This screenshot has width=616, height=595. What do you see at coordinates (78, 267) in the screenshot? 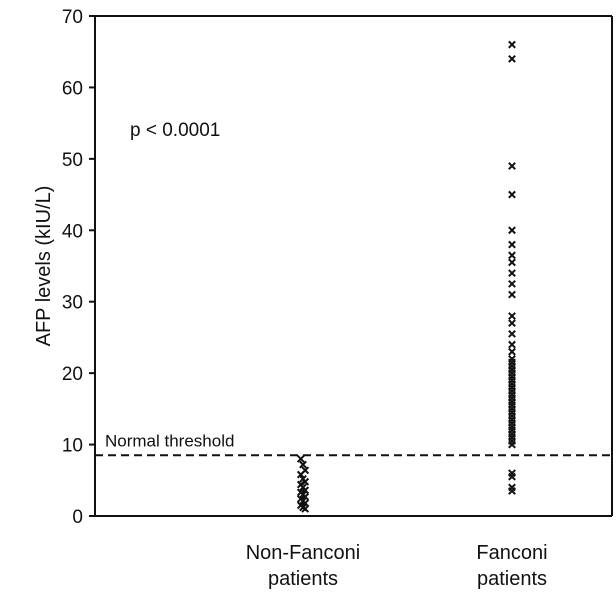
I see `y-ticks: 0 10 20 30 40 50 60 70` at bounding box center [78, 267].